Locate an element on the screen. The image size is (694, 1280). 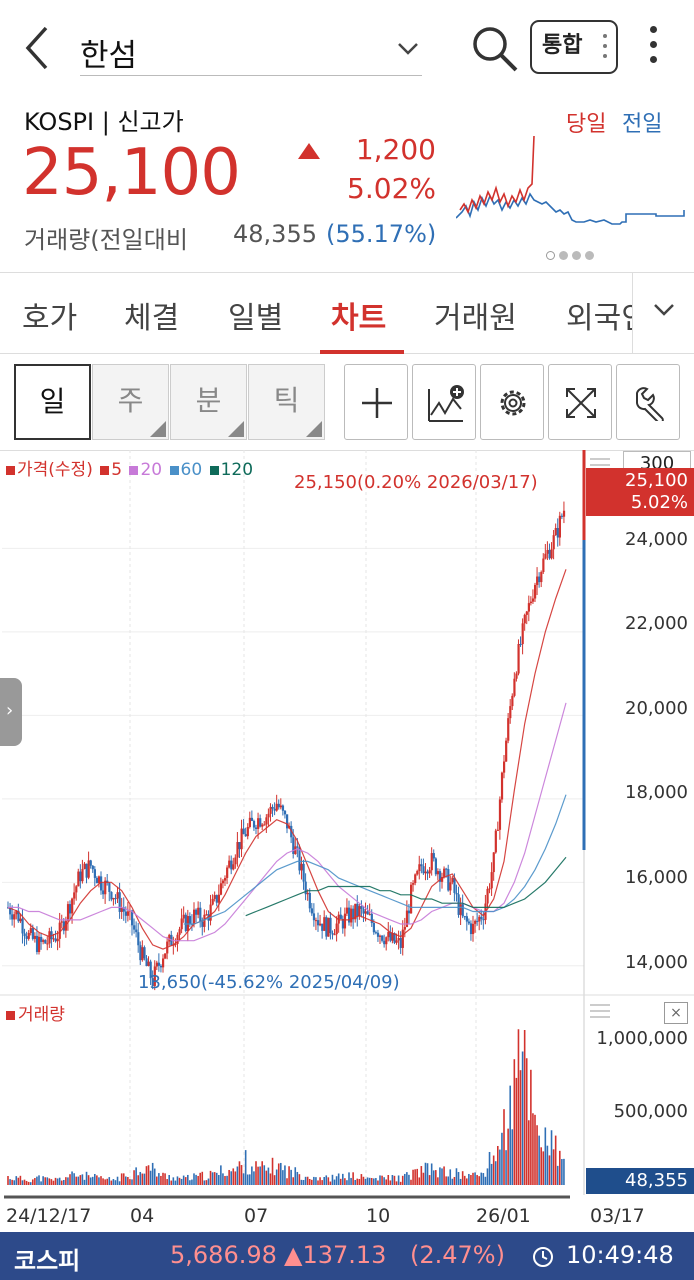
tab-chart: 차트 is located at coordinates (359, 318).